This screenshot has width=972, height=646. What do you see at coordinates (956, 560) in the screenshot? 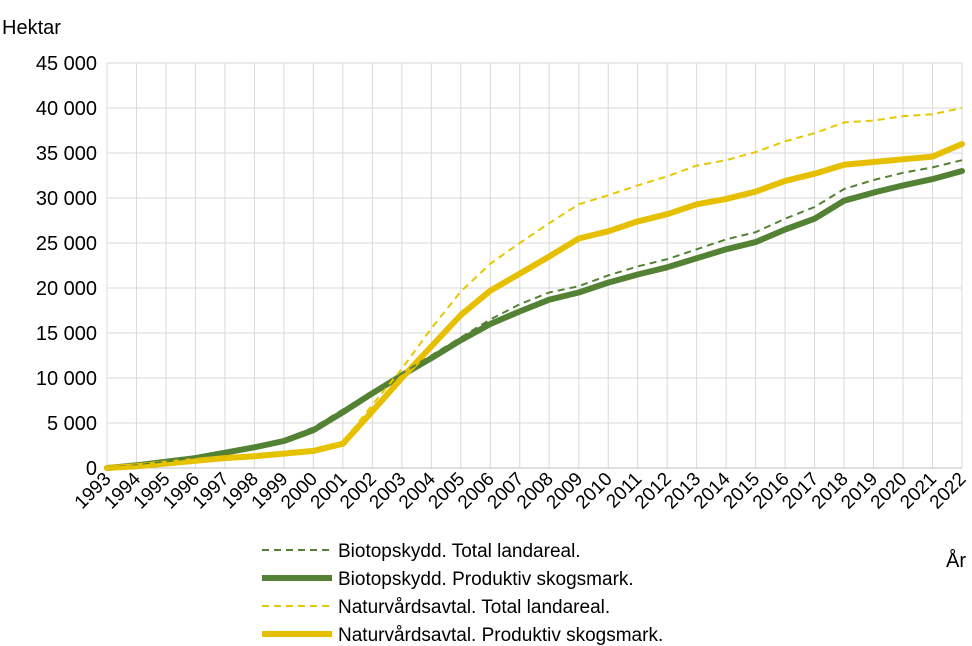
I see `x-axis-title: År` at bounding box center [956, 560].